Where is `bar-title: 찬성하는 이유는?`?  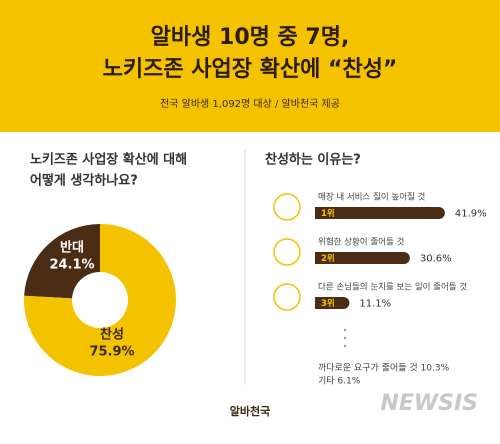 bar-title: 찬성하는 이유는? is located at coordinates (313, 160).